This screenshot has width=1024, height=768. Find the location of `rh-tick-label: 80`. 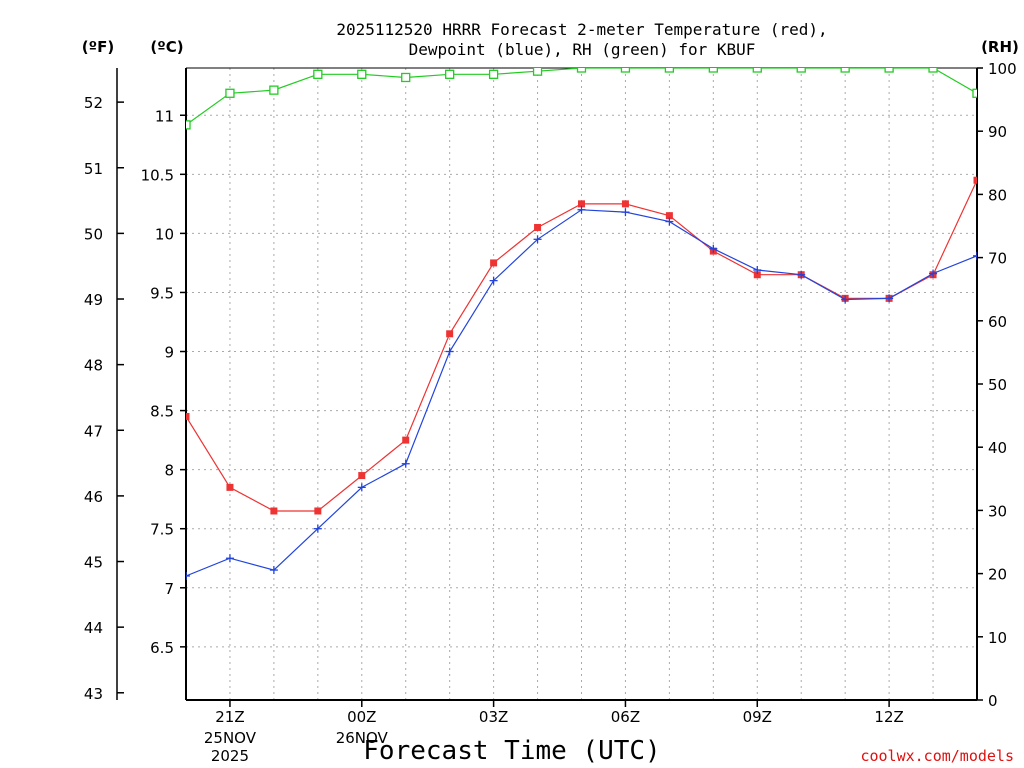

rh-tick-label: 80 is located at coordinates (997, 195).